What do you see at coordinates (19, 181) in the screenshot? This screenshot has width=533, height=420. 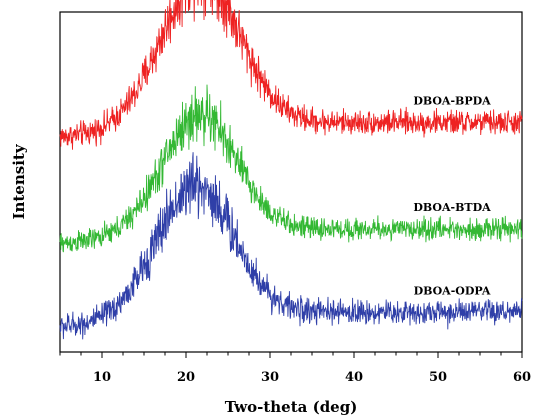 I see `y-axis-title: Intensity` at bounding box center [19, 181].